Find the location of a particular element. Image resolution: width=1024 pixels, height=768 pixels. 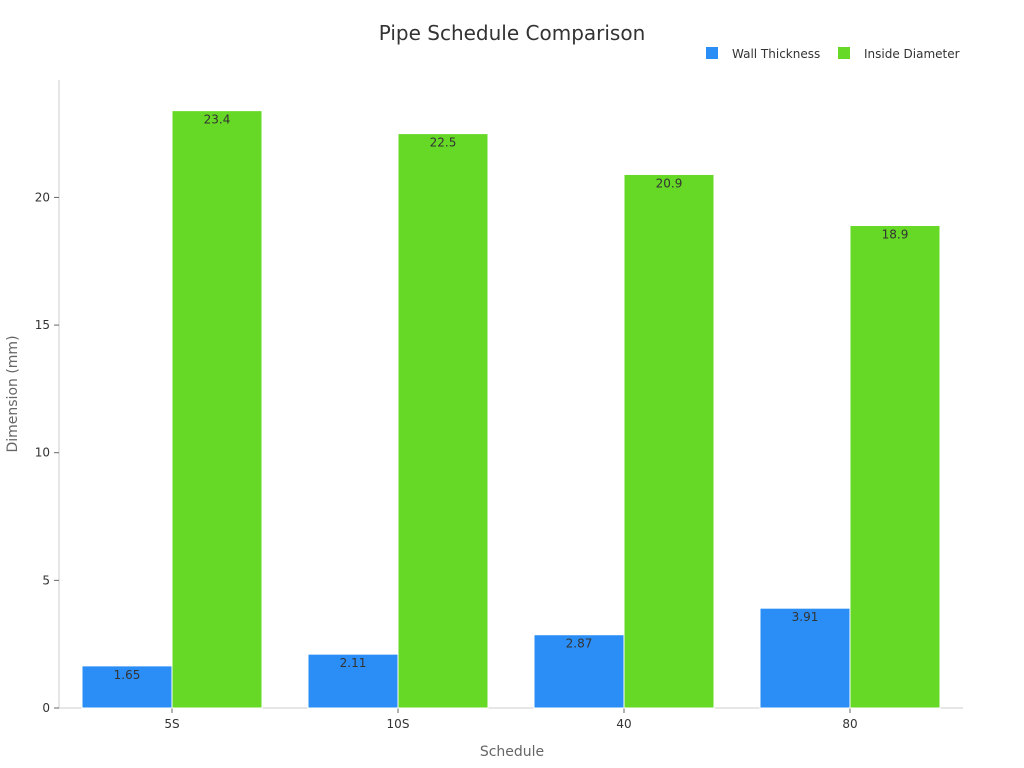

legend-swatch-wall-thickness is located at coordinates (712, 53).